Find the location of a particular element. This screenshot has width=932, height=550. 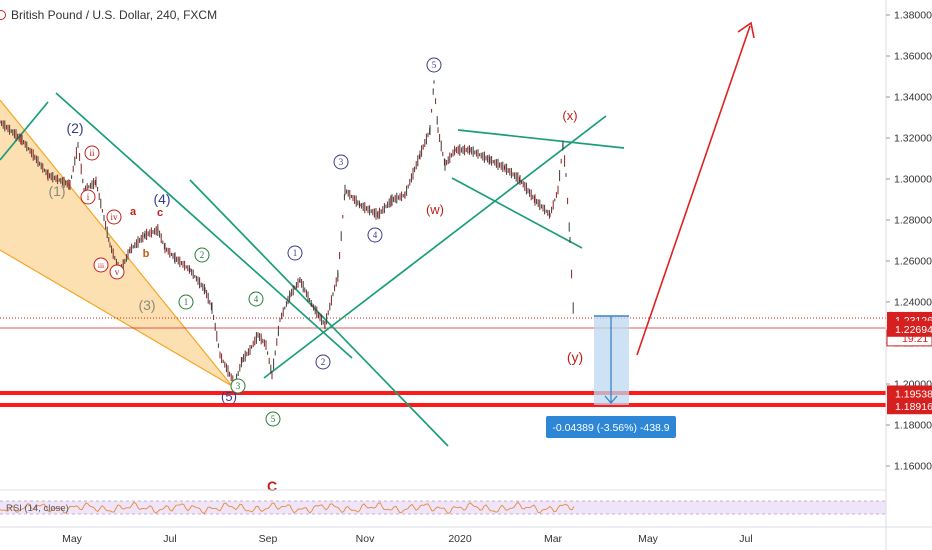

wave-label: (w) is located at coordinates (435, 209).